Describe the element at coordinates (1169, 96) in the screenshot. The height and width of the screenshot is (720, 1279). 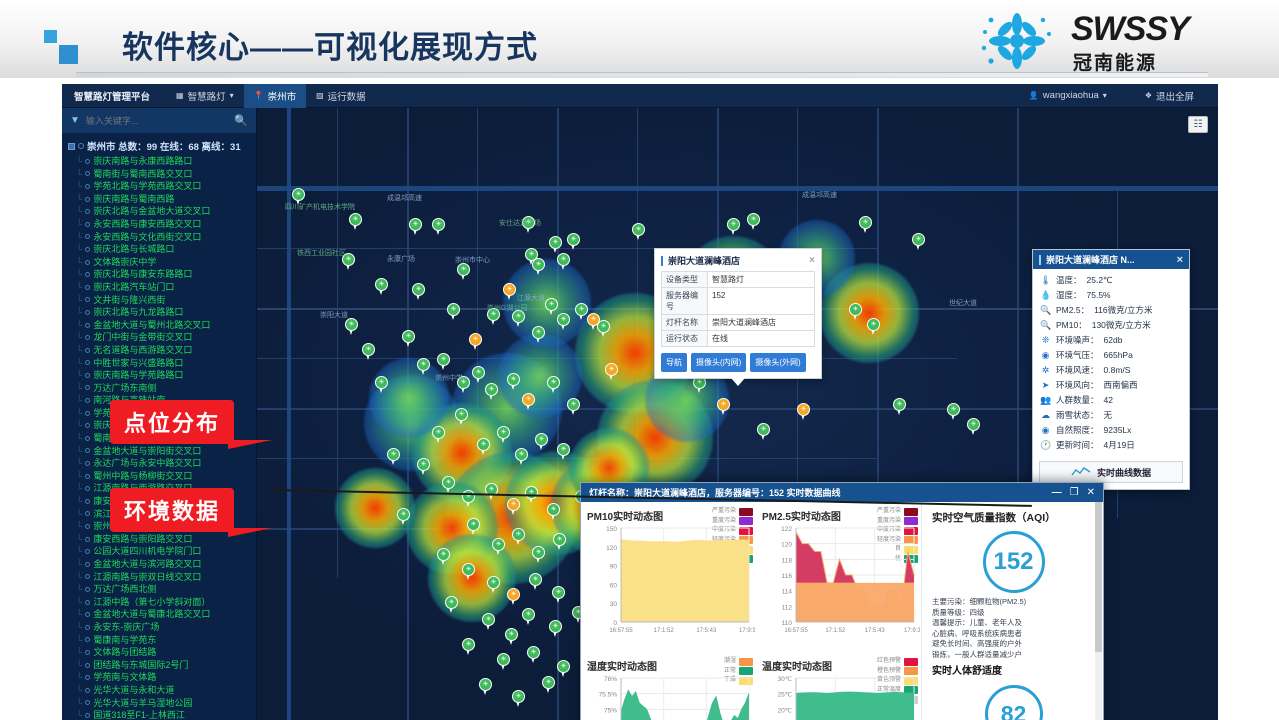
I see `exit-fullscreen-button: ❖ 退出全屏` at that location.